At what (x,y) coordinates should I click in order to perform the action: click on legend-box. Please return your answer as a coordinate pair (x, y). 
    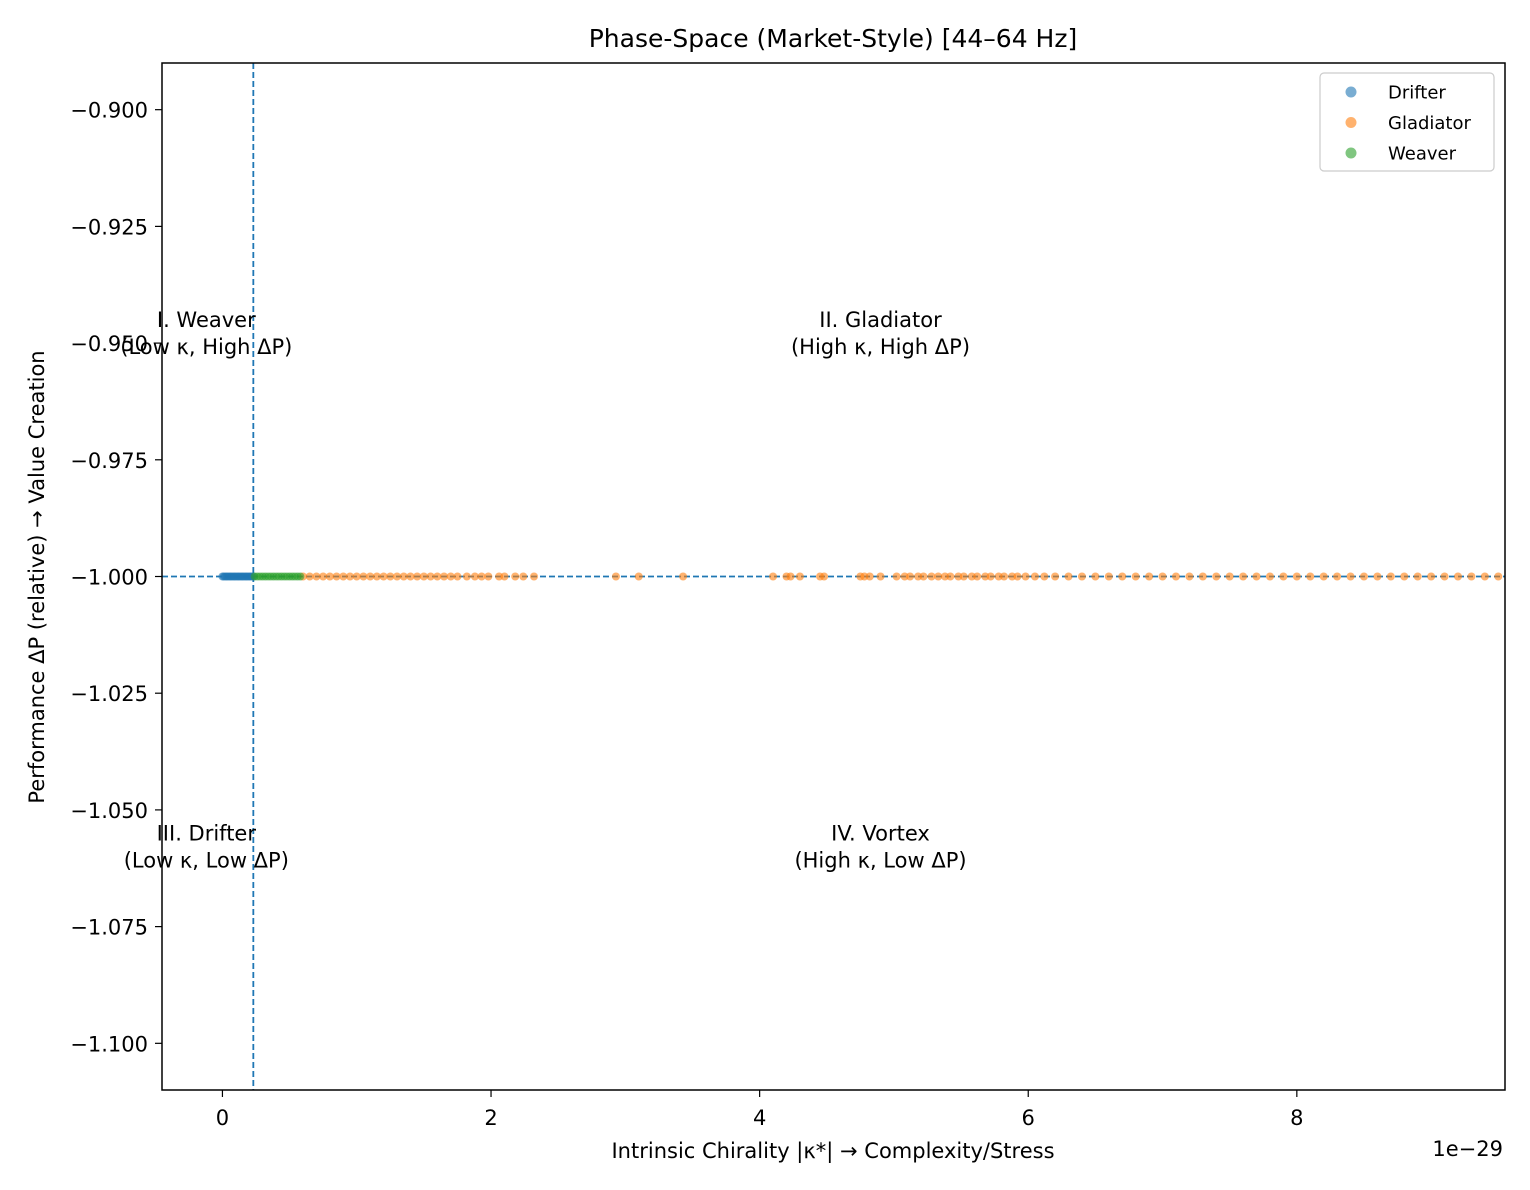
    Looking at the image, I should click on (1407, 122).